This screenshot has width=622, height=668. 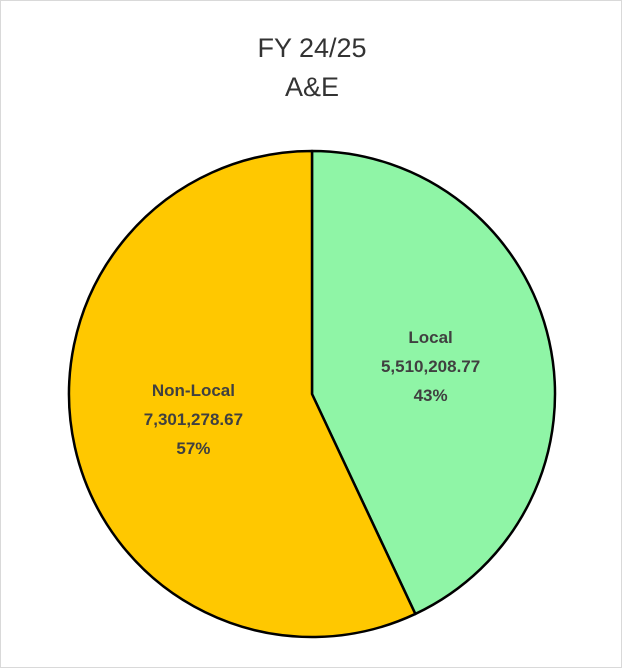 What do you see at coordinates (430, 337) in the screenshot?
I see `slice-category-label: Local` at bounding box center [430, 337].